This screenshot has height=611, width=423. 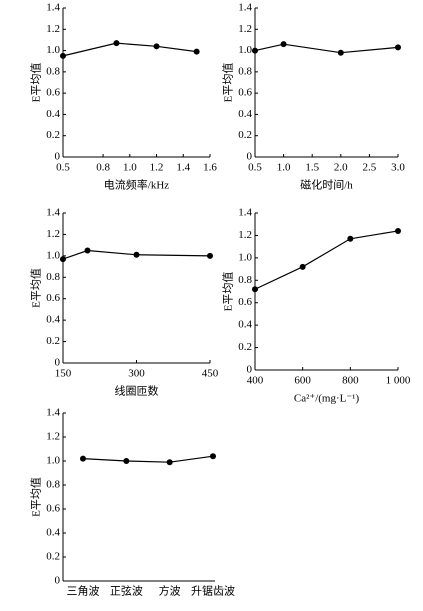 I want to click on x-tick-label: 2.0, so click(x=341, y=168).